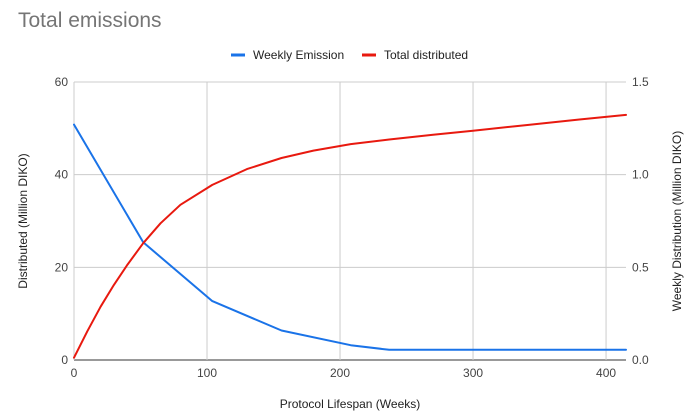 This screenshot has width=700, height=416. What do you see at coordinates (23, 220) in the screenshot?
I see `y-left-axis-title: Distributed (Million DIKO)` at bounding box center [23, 220].